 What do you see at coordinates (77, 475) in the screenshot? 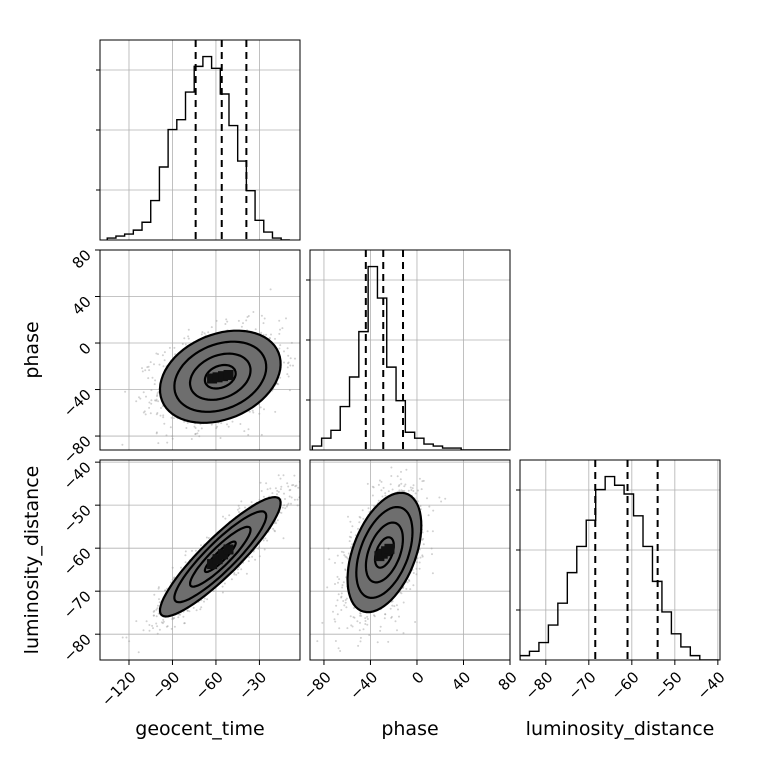
I see `y-tick-label-luminosity_distance: −40` at bounding box center [77, 475].